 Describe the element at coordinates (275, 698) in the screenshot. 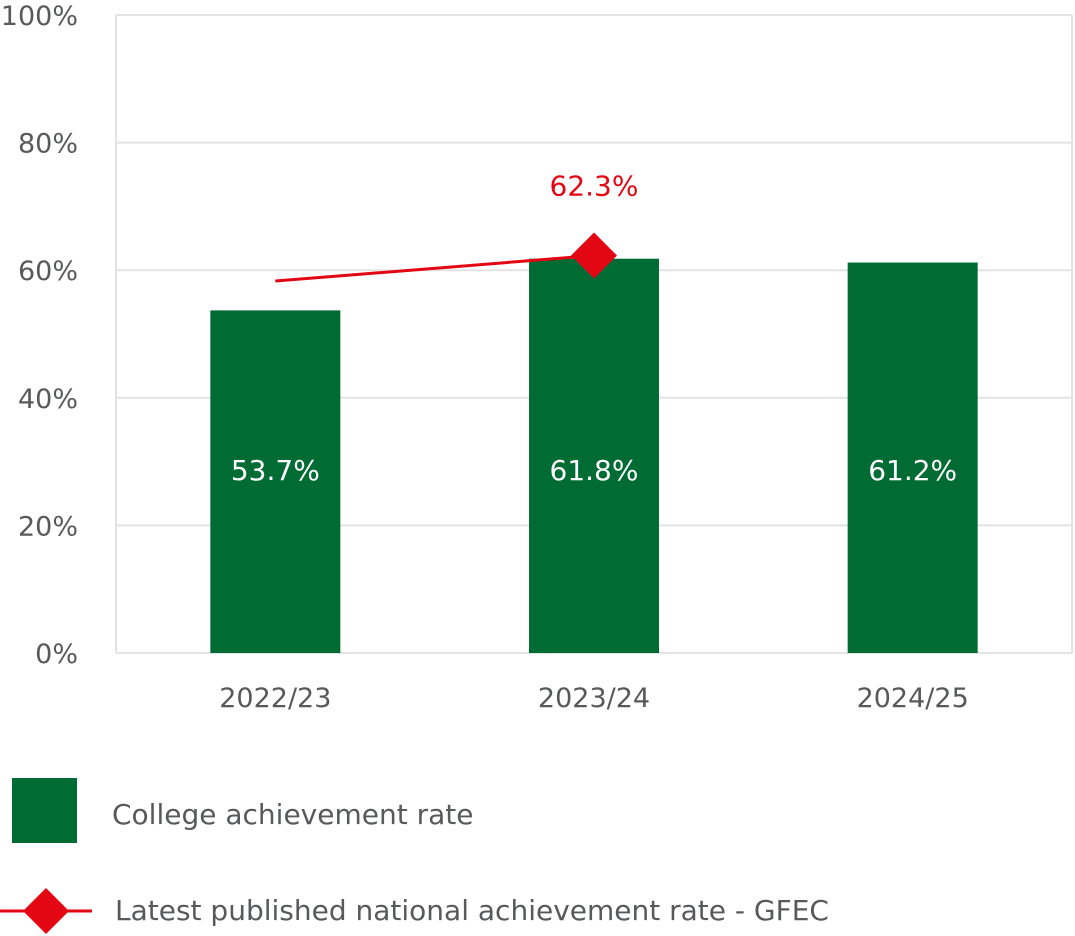

I see `x-tick-label: 2022/23` at that location.